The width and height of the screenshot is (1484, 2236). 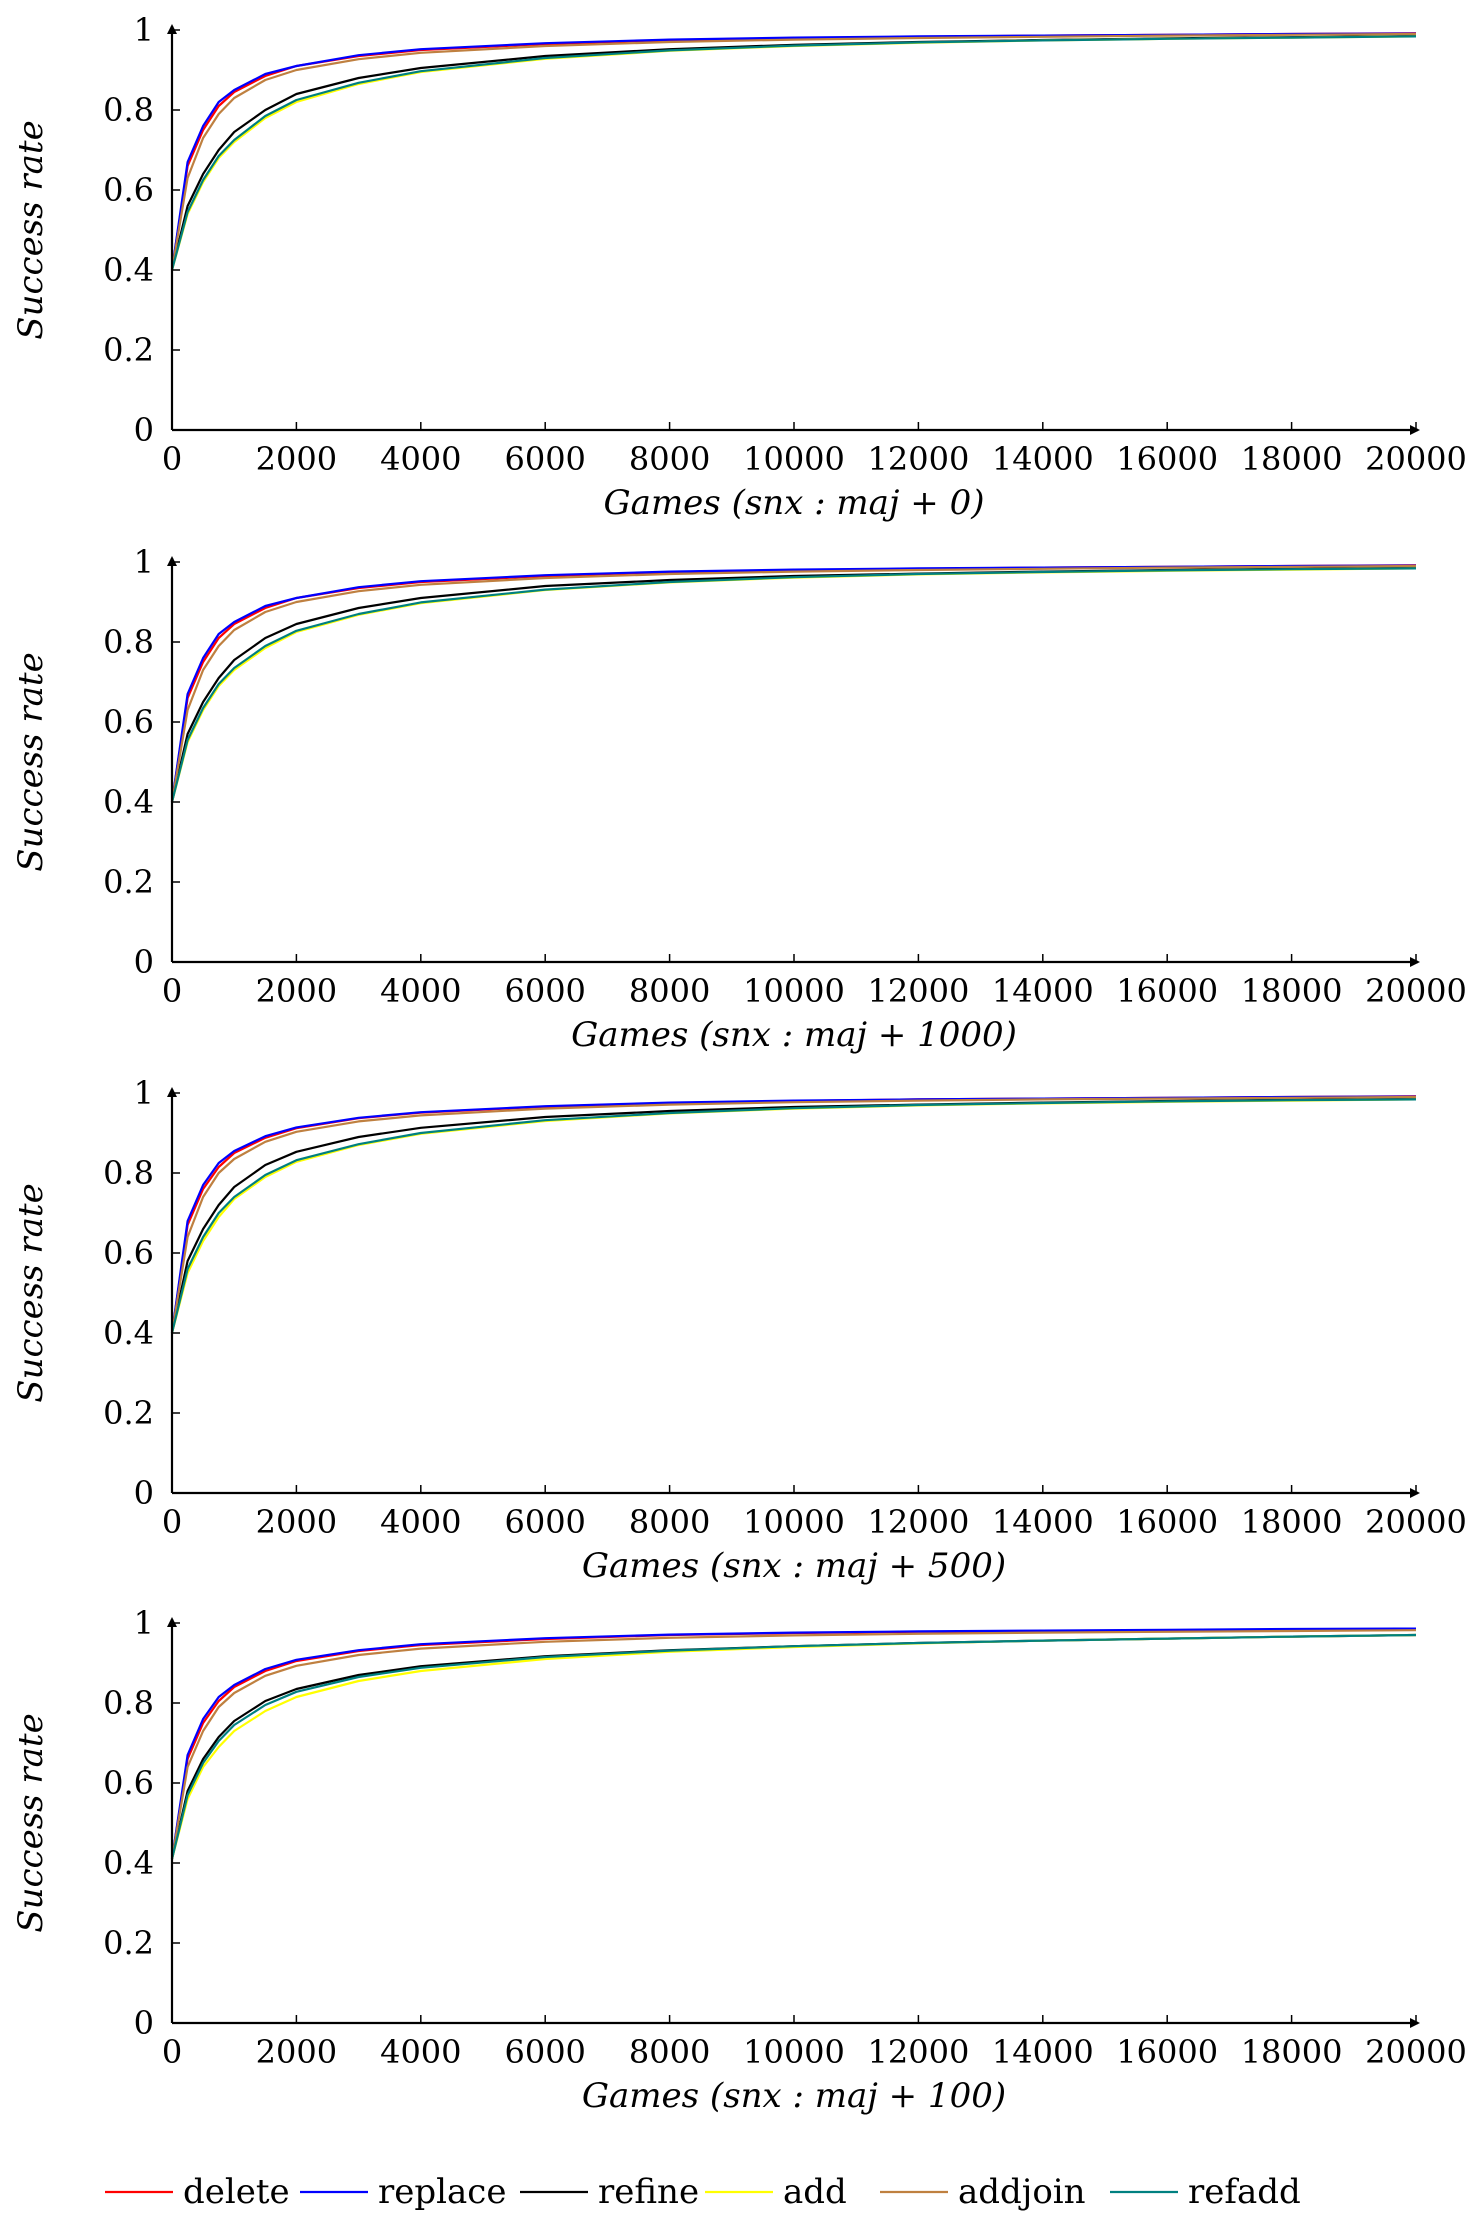 What do you see at coordinates (1022, 2192) in the screenshot?
I see `legend-label: addjoin` at bounding box center [1022, 2192].